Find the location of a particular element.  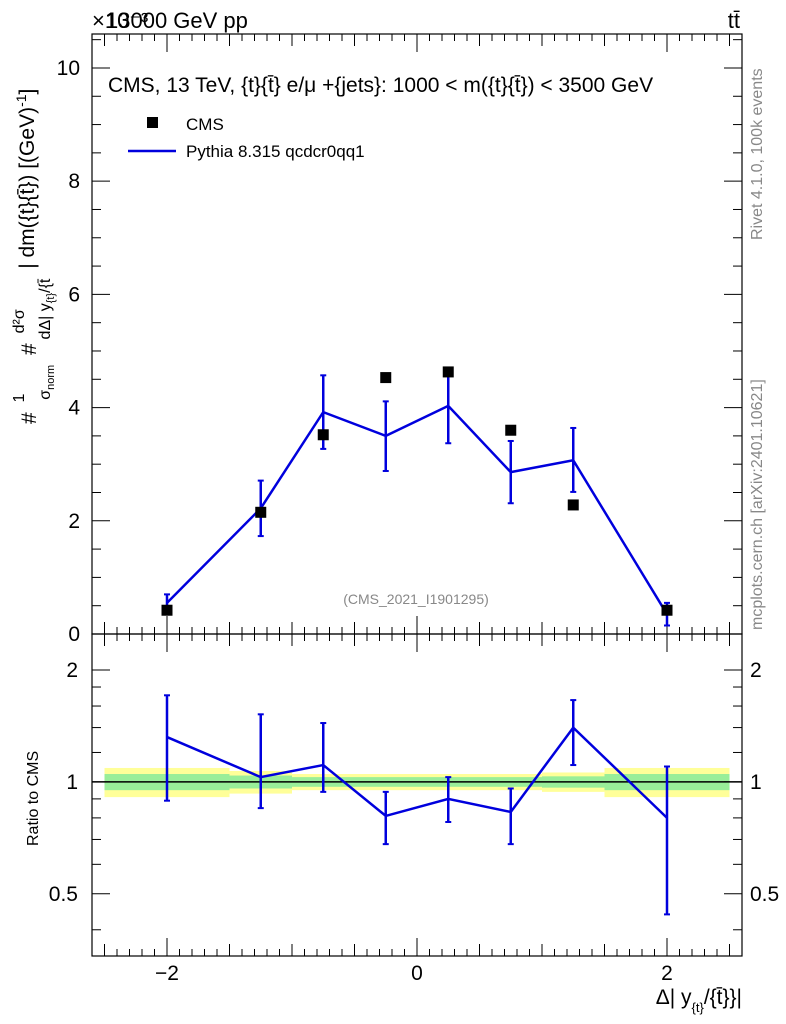

y-tick-label: 4 is located at coordinates (74, 408).